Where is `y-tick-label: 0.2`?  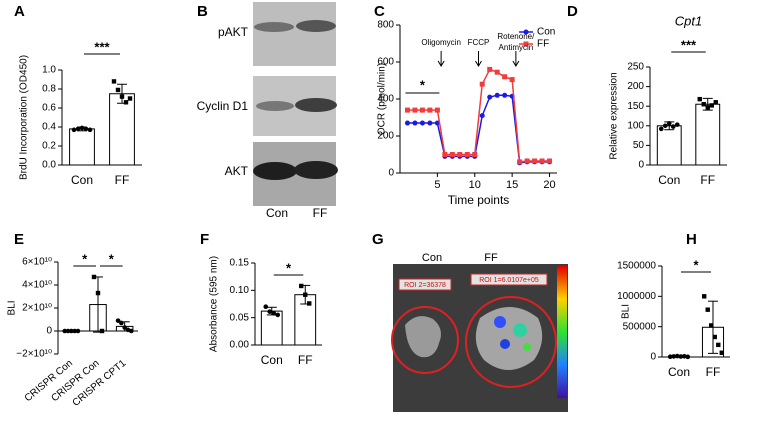
y-tick-label: 0.2 is located at coordinates (49, 146).